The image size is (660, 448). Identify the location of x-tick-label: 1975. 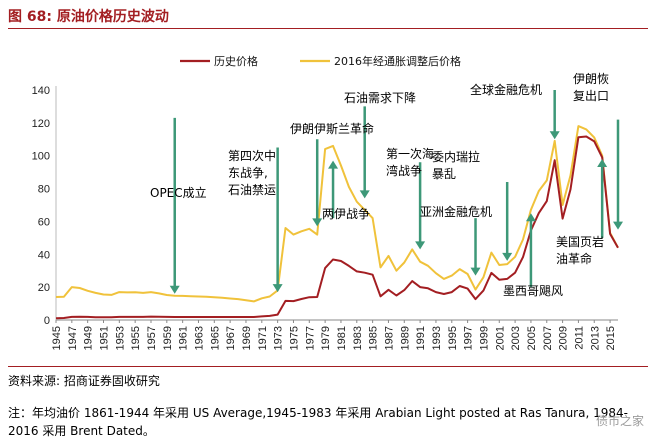
(294, 338).